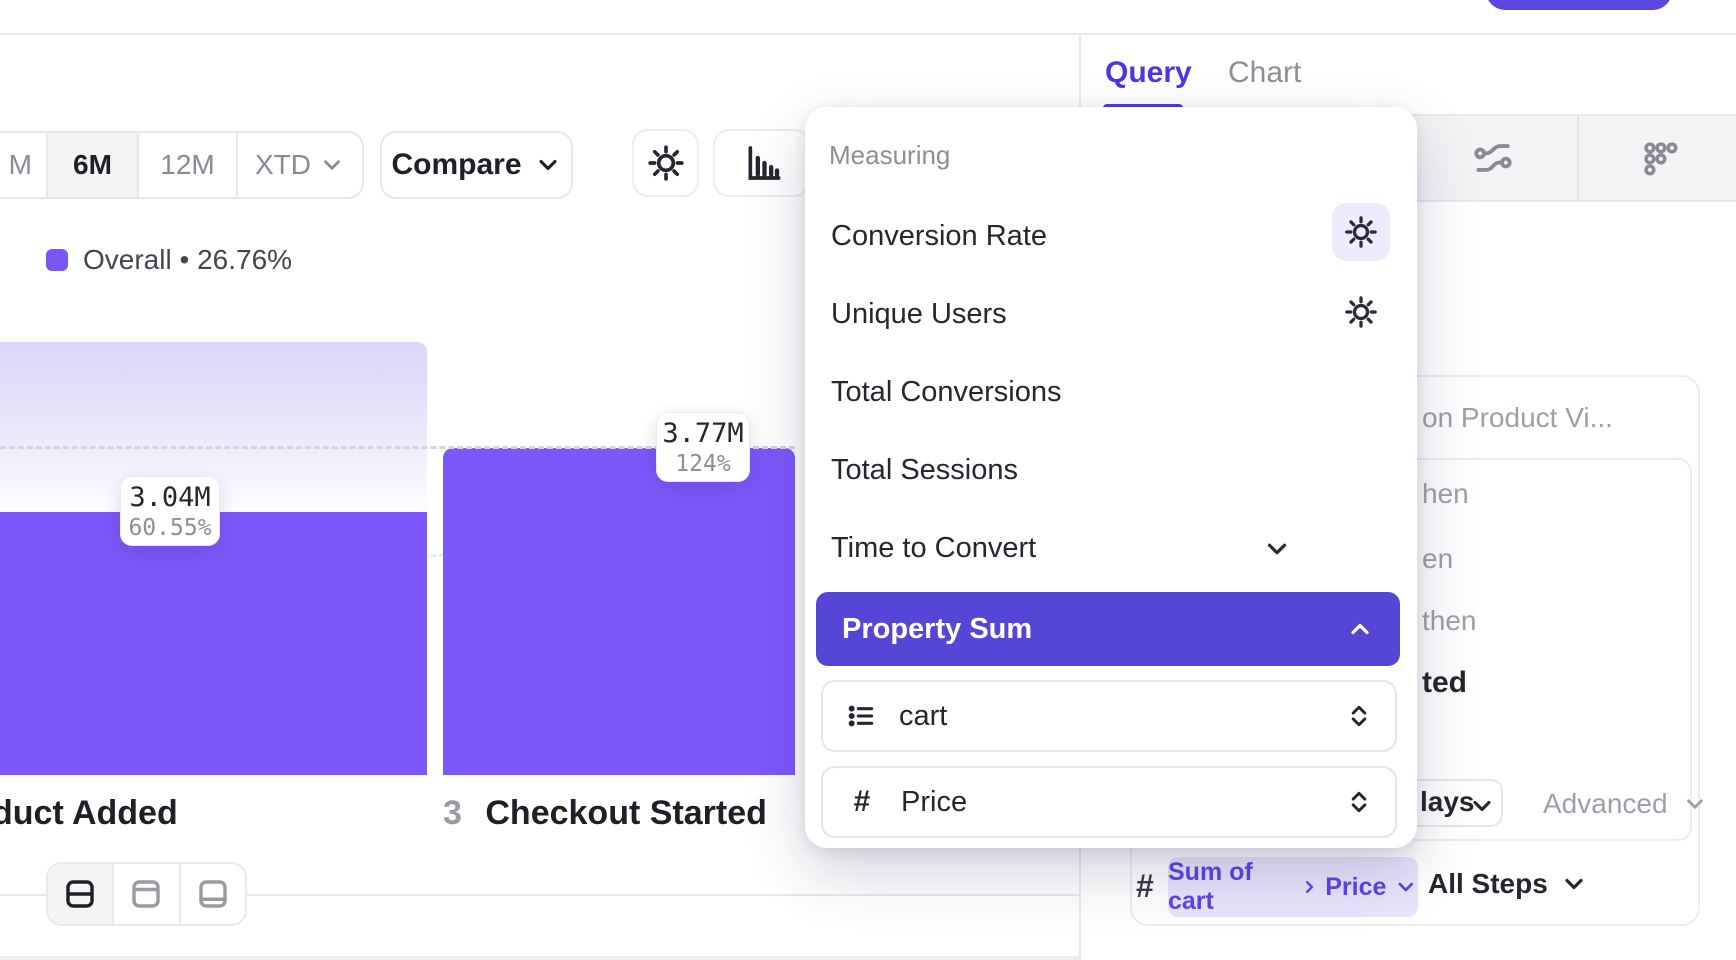 The height and width of the screenshot is (960, 1736). Describe the element at coordinates (170, 497) in the screenshot. I see `bar-1-value: 3.04M` at that location.